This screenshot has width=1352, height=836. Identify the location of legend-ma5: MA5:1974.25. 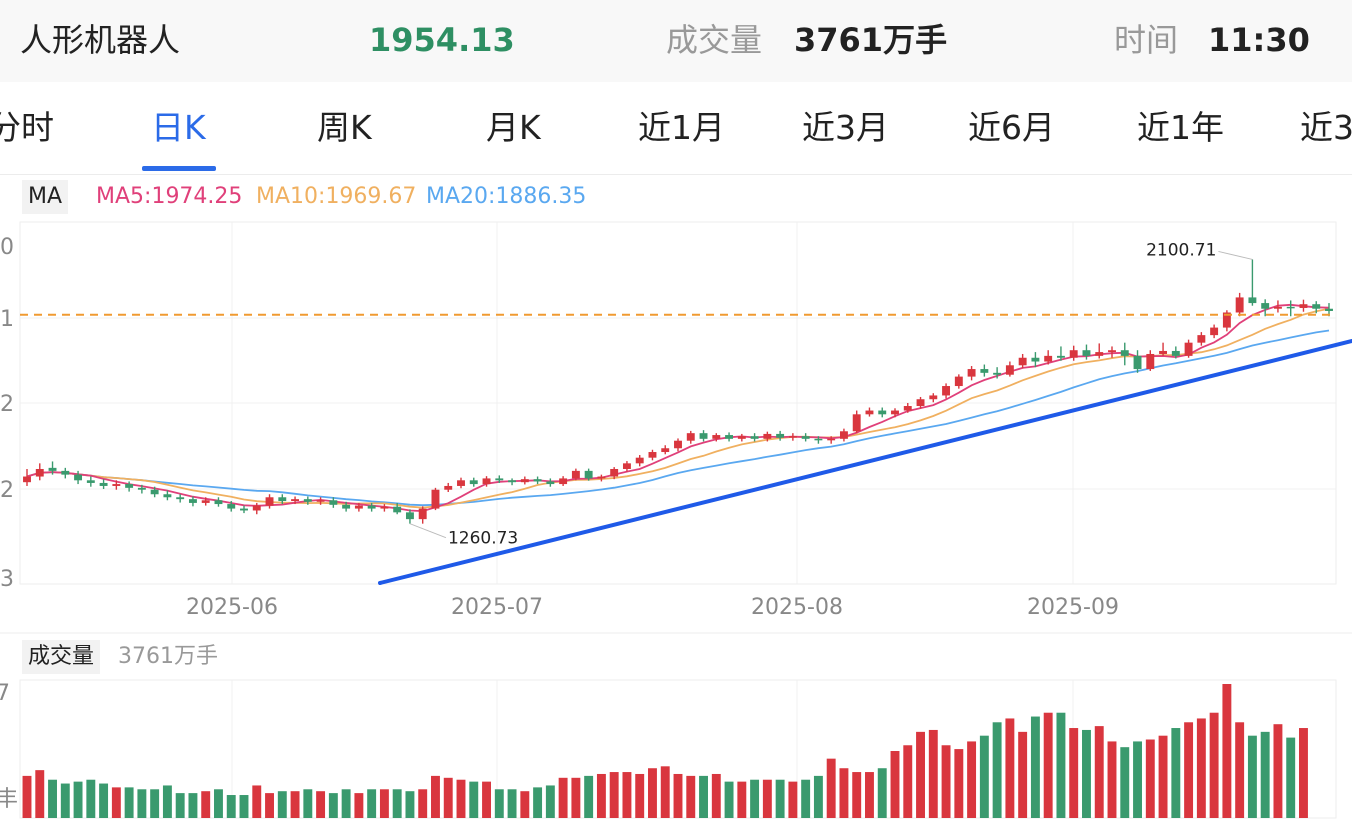
(169, 196).